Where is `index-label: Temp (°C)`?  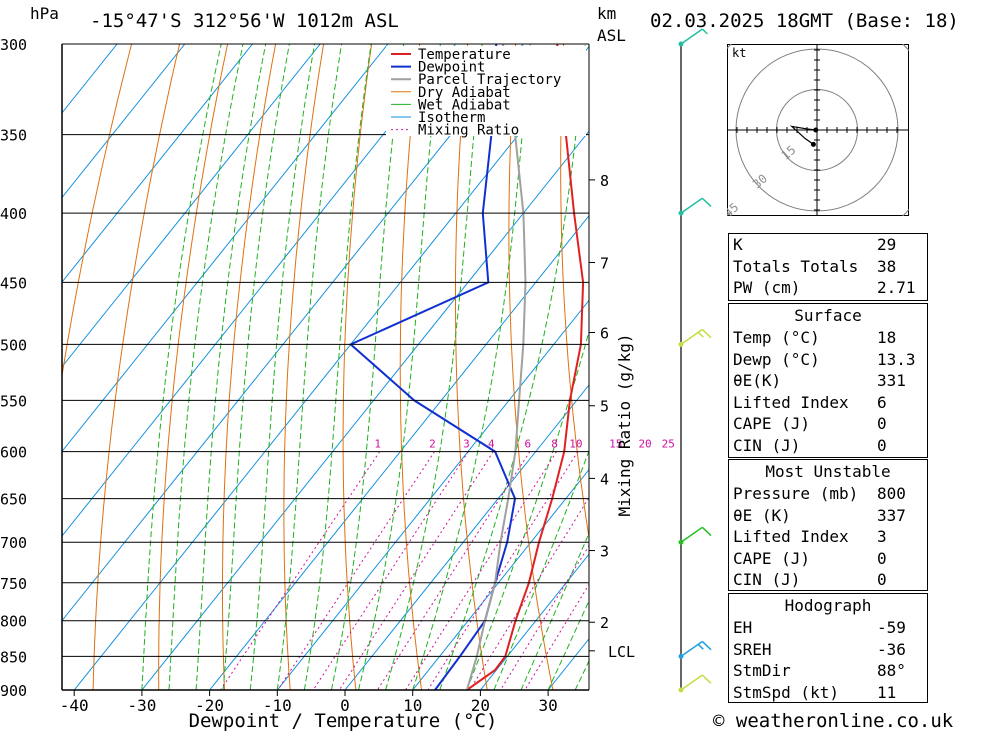 index-label: Temp (°C) is located at coordinates (776, 338).